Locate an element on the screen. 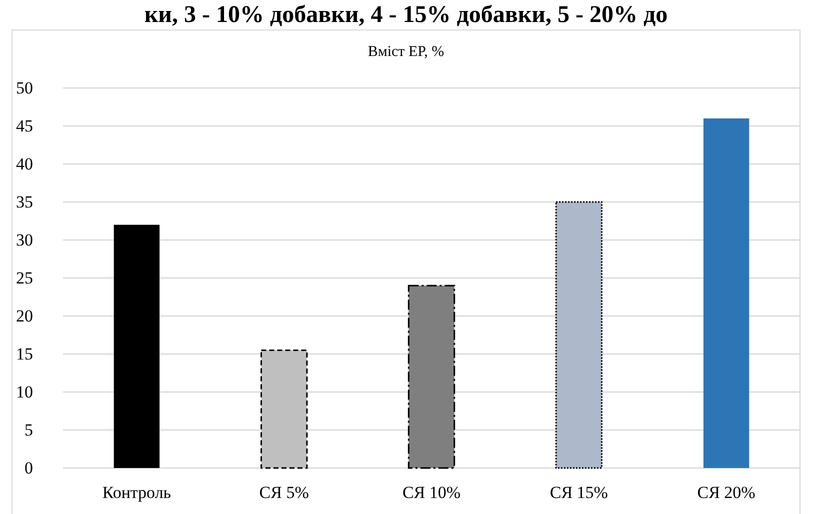  y-tick-label: 0 is located at coordinates (28, 468).